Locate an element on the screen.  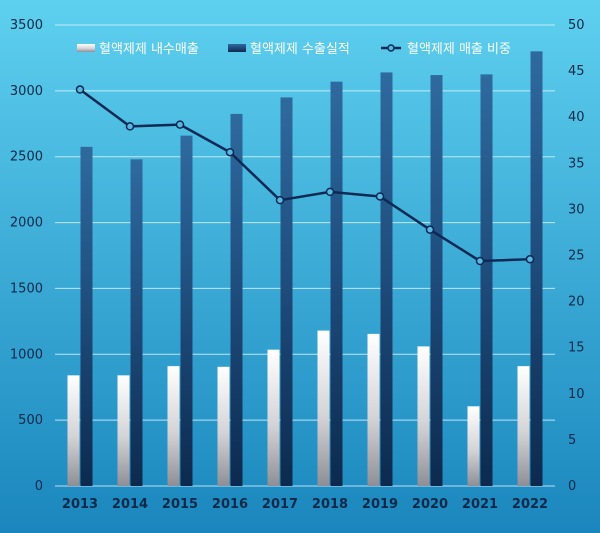
y-right-tick-label: 45 is located at coordinates (576, 71).